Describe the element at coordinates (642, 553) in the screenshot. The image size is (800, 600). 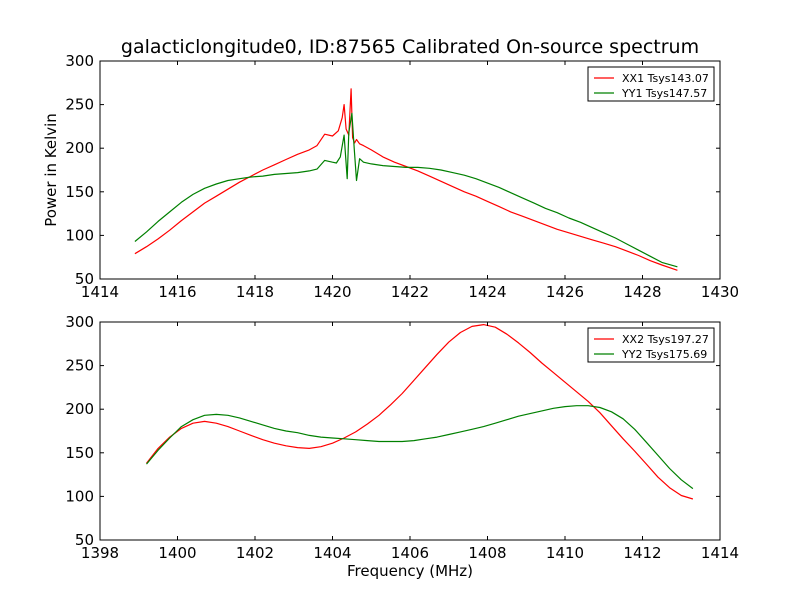
I see `x-tick-label: 1412` at that location.